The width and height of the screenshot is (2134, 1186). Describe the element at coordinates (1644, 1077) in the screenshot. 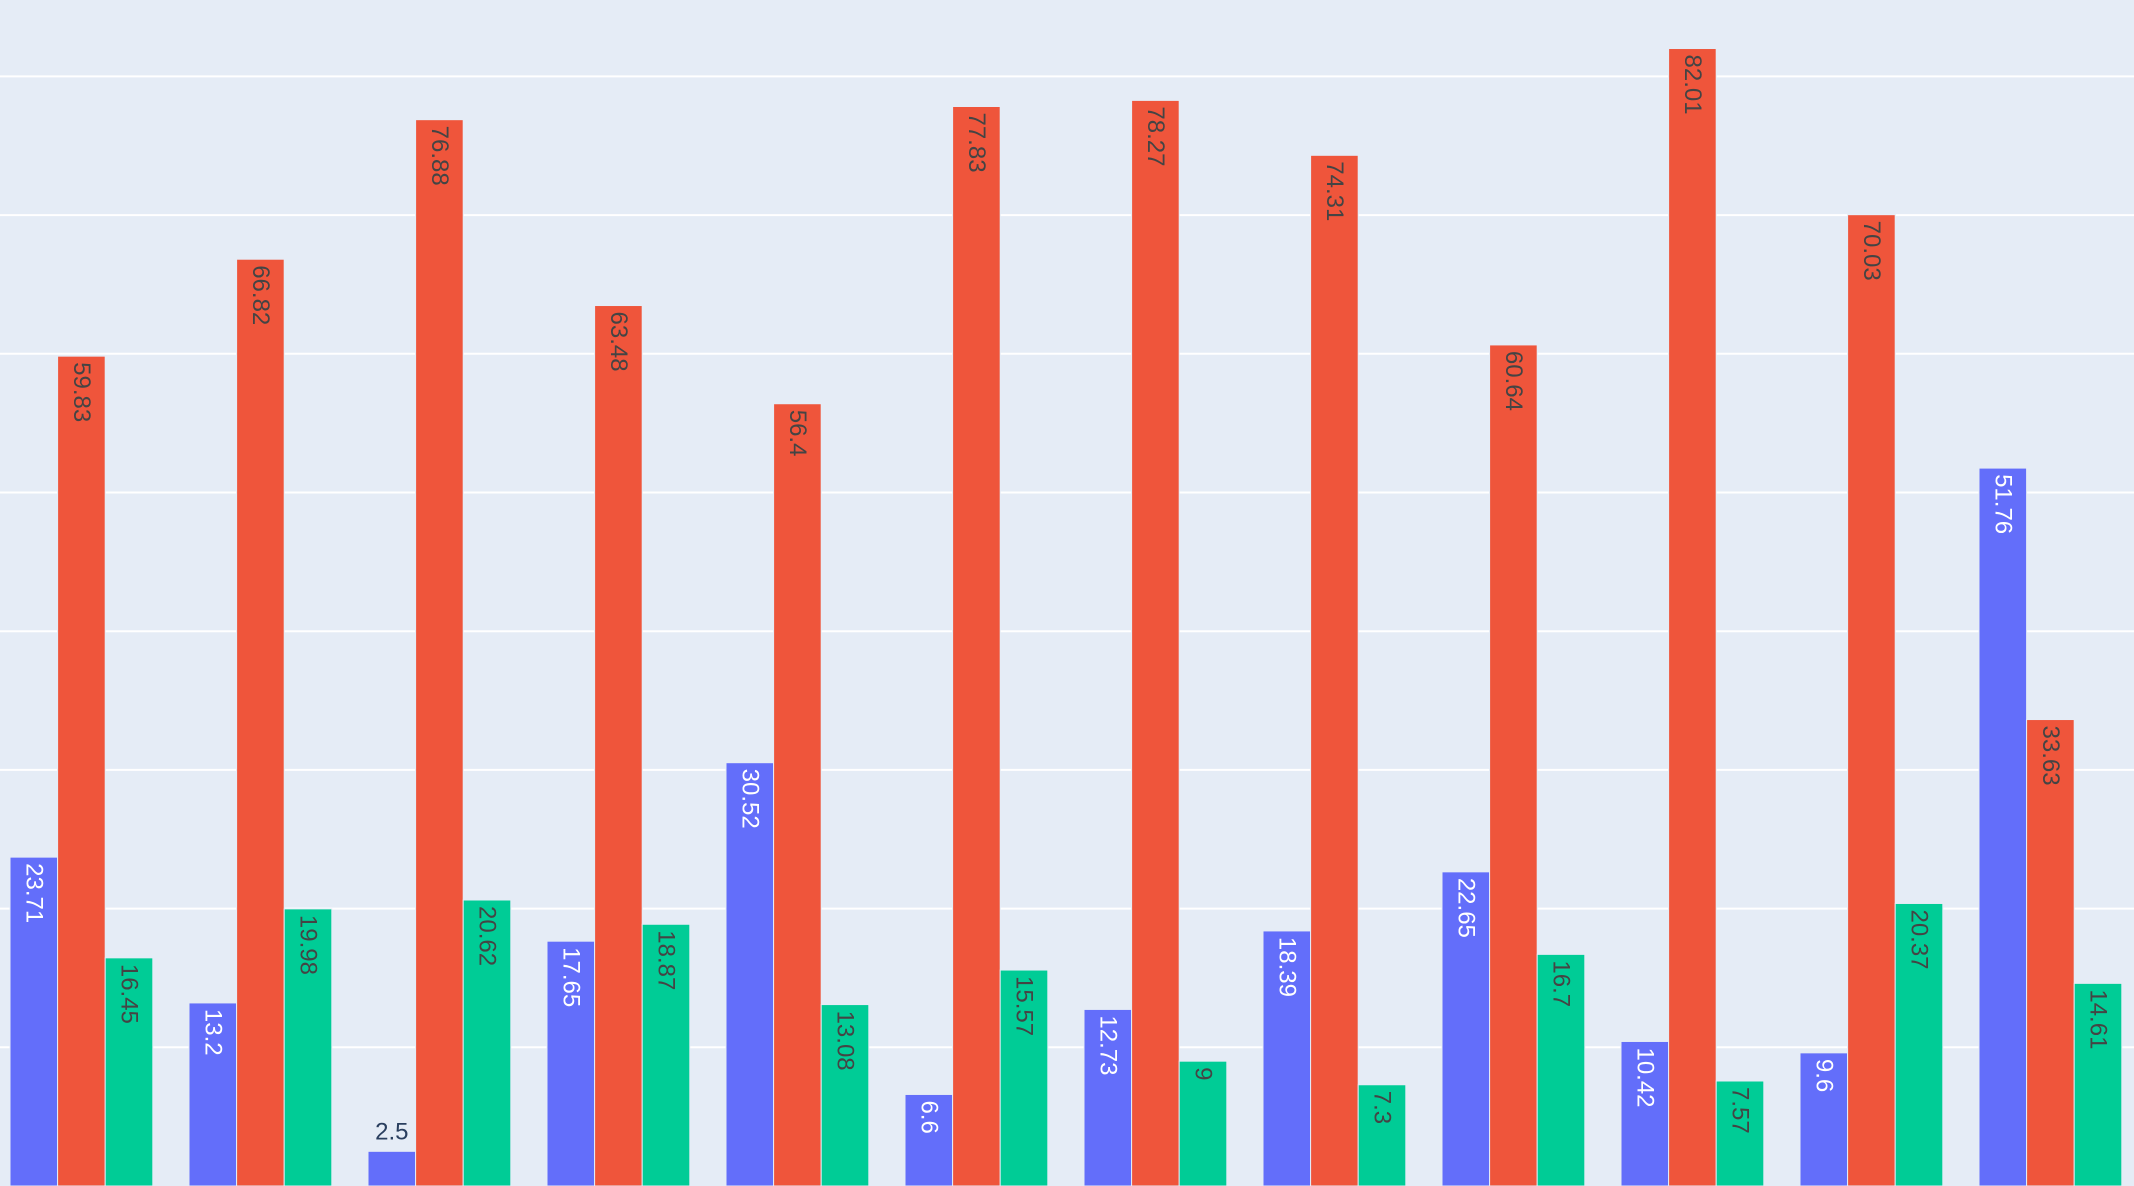

I see `data-label-series1-cat10: 10.42` at that location.